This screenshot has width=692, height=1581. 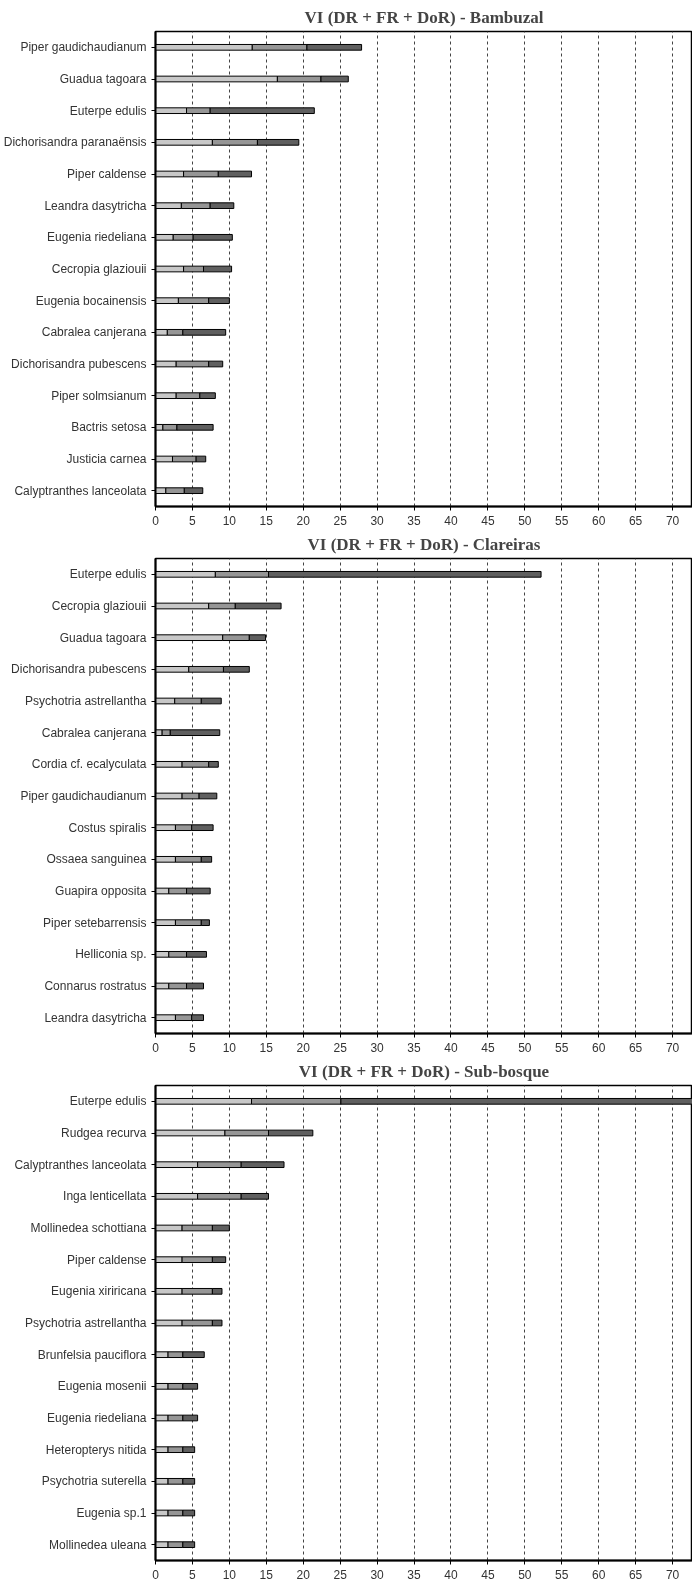 I want to click on y-tick-label: Dichorisandra paranaënsis, so click(x=75, y=142).